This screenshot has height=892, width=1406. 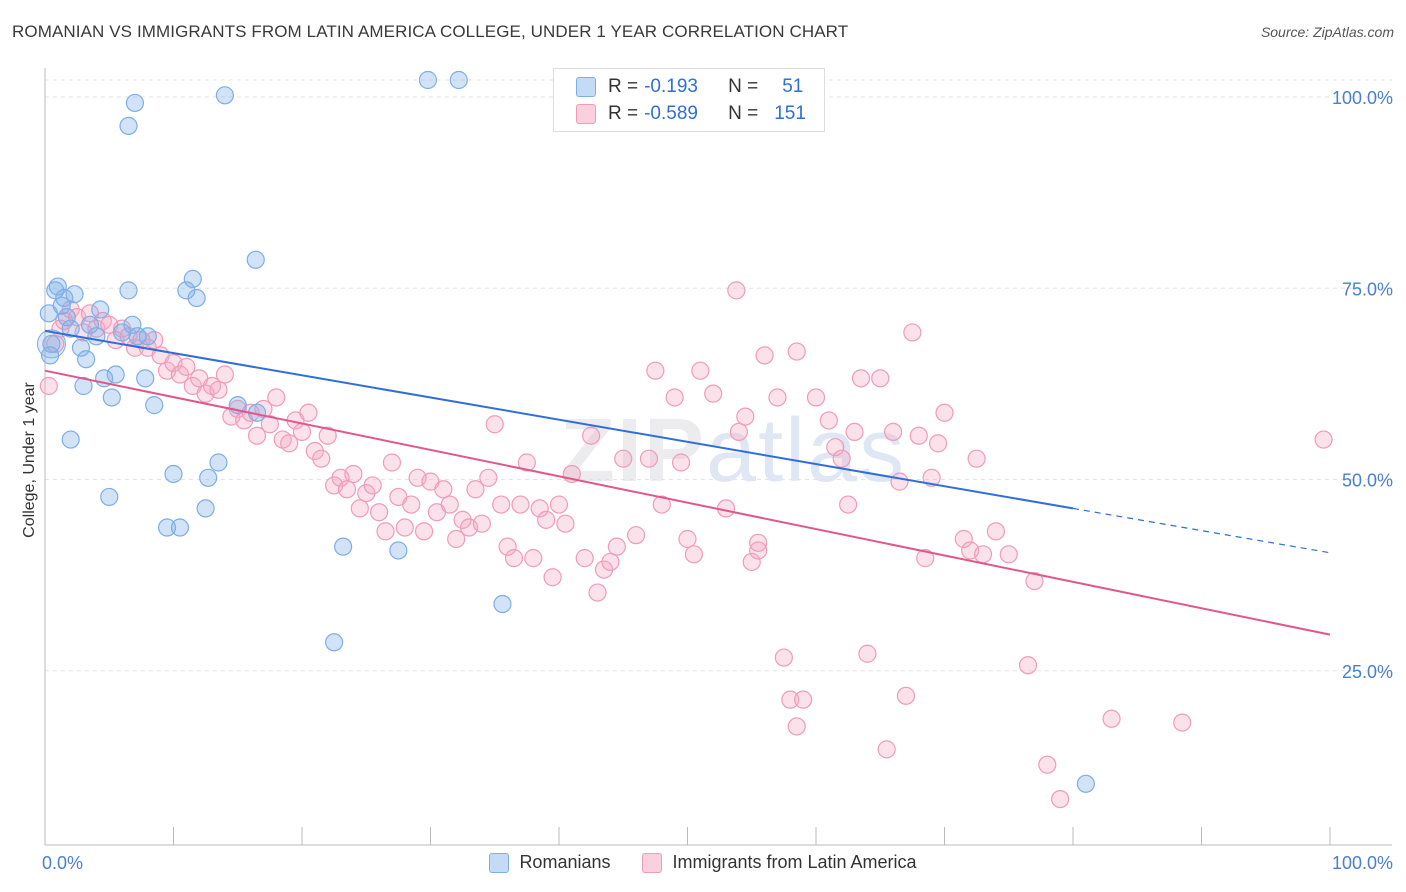 What do you see at coordinates (29, 460) in the screenshot?
I see `y-axis-label: College, Under 1 year` at bounding box center [29, 460].